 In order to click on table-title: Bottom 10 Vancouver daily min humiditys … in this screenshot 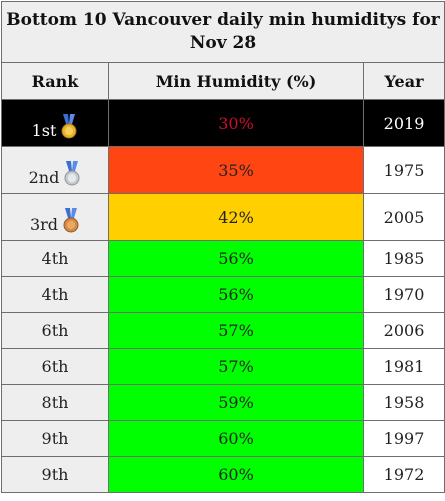, I will do `click(222, 32)`.